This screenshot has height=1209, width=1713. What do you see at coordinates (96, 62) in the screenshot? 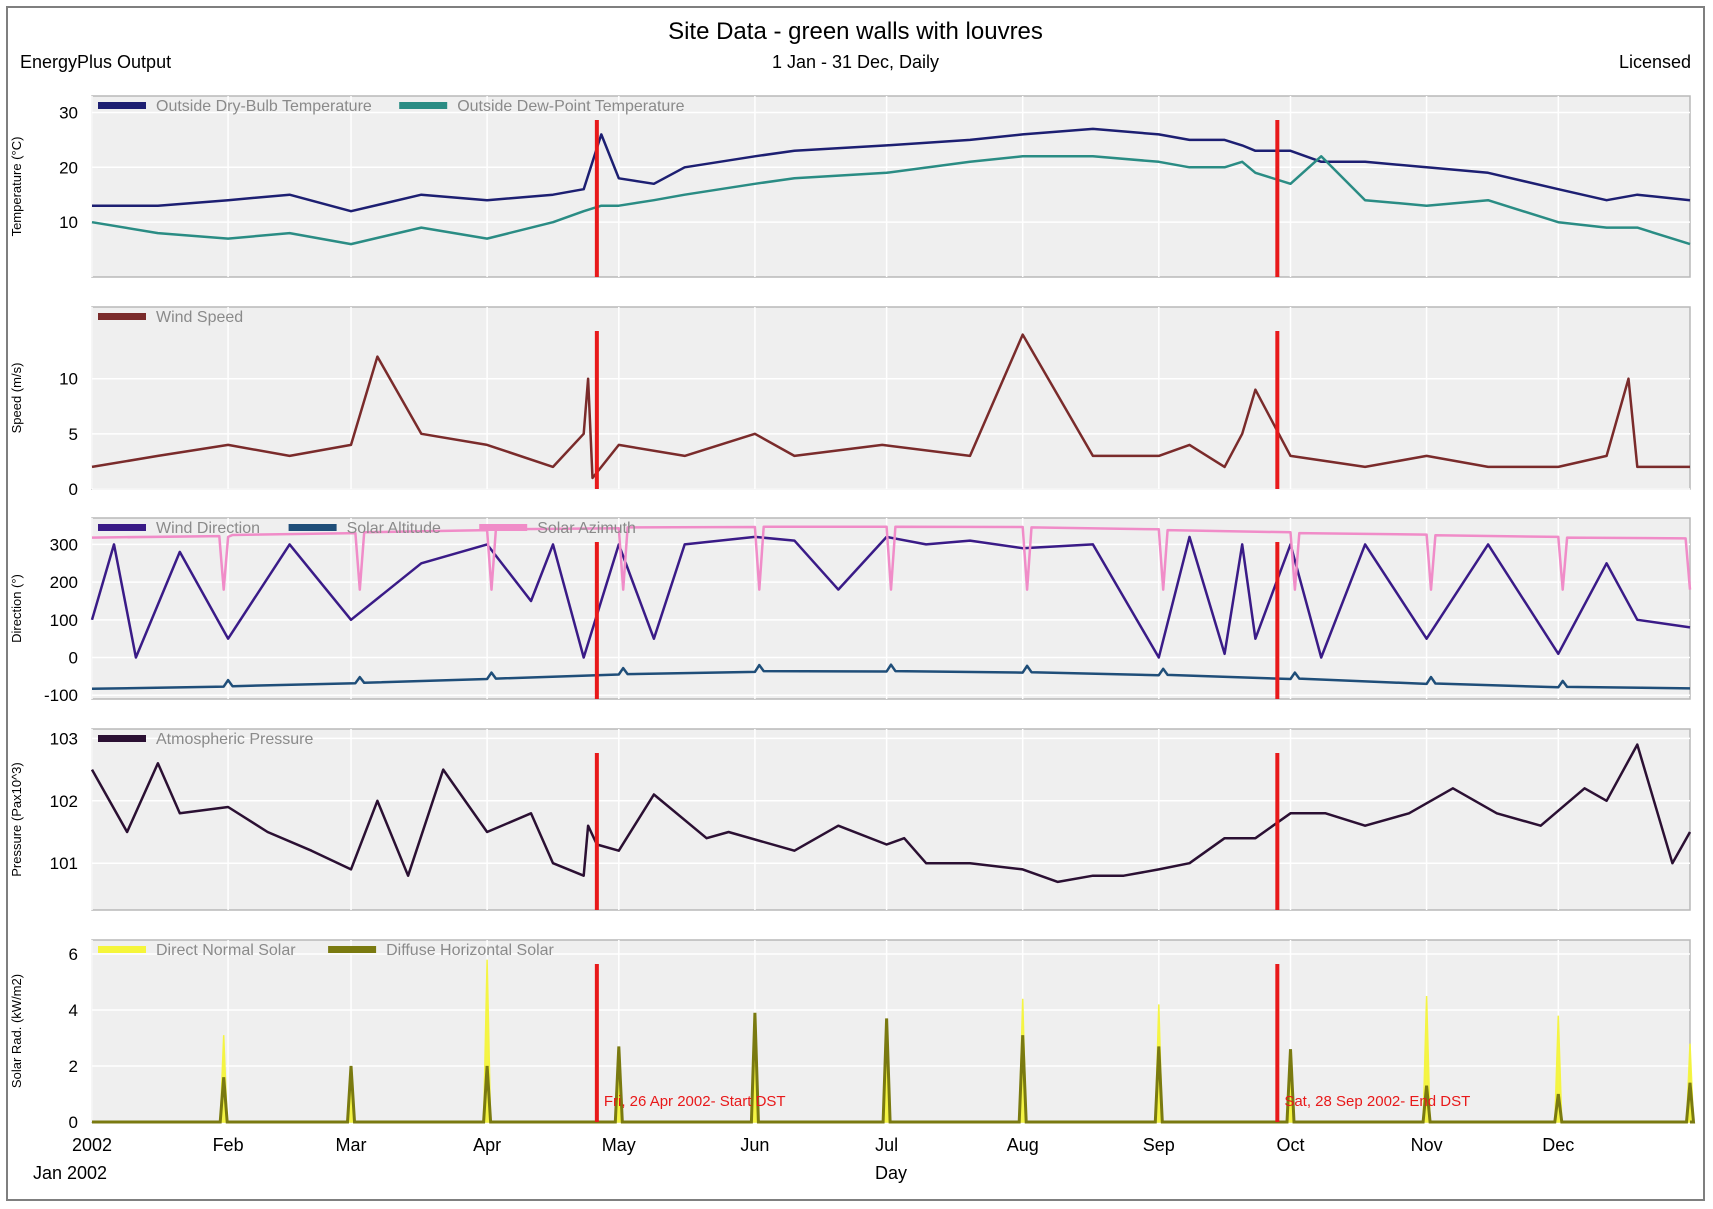
I see `output-label: EnergyPlus Output` at bounding box center [96, 62].